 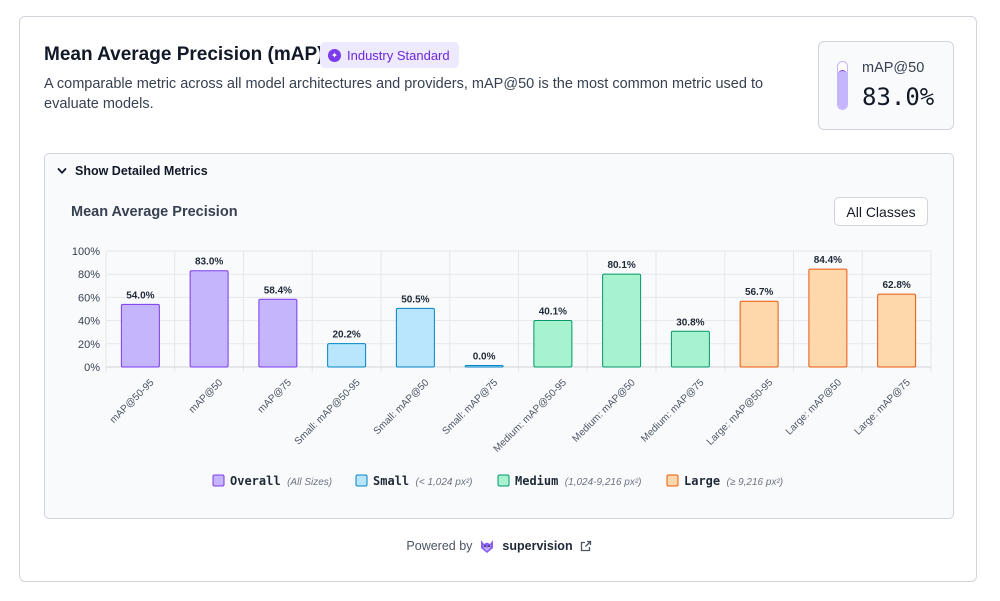 I want to click on x-category-label: Medium: mAP@50, so click(x=605, y=411).